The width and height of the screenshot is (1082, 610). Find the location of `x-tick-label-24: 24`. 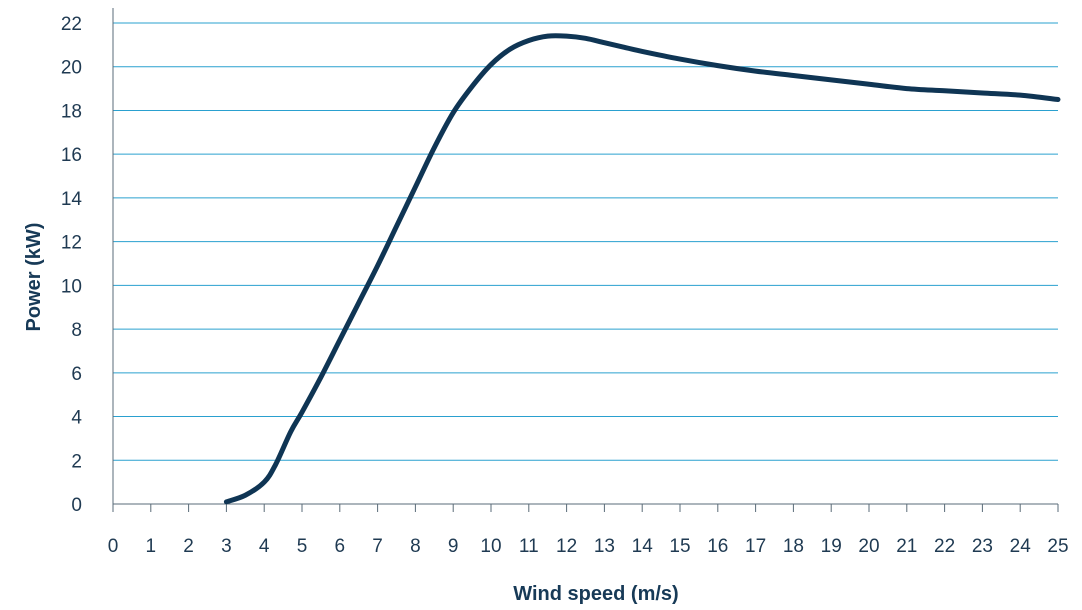

x-tick-label-24: 24 is located at coordinates (1021, 546).